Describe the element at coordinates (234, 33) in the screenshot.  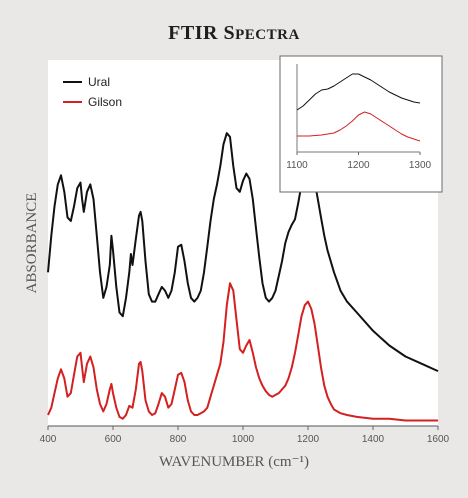
I see `chart-title: FTIR SPECTRA` at that location.